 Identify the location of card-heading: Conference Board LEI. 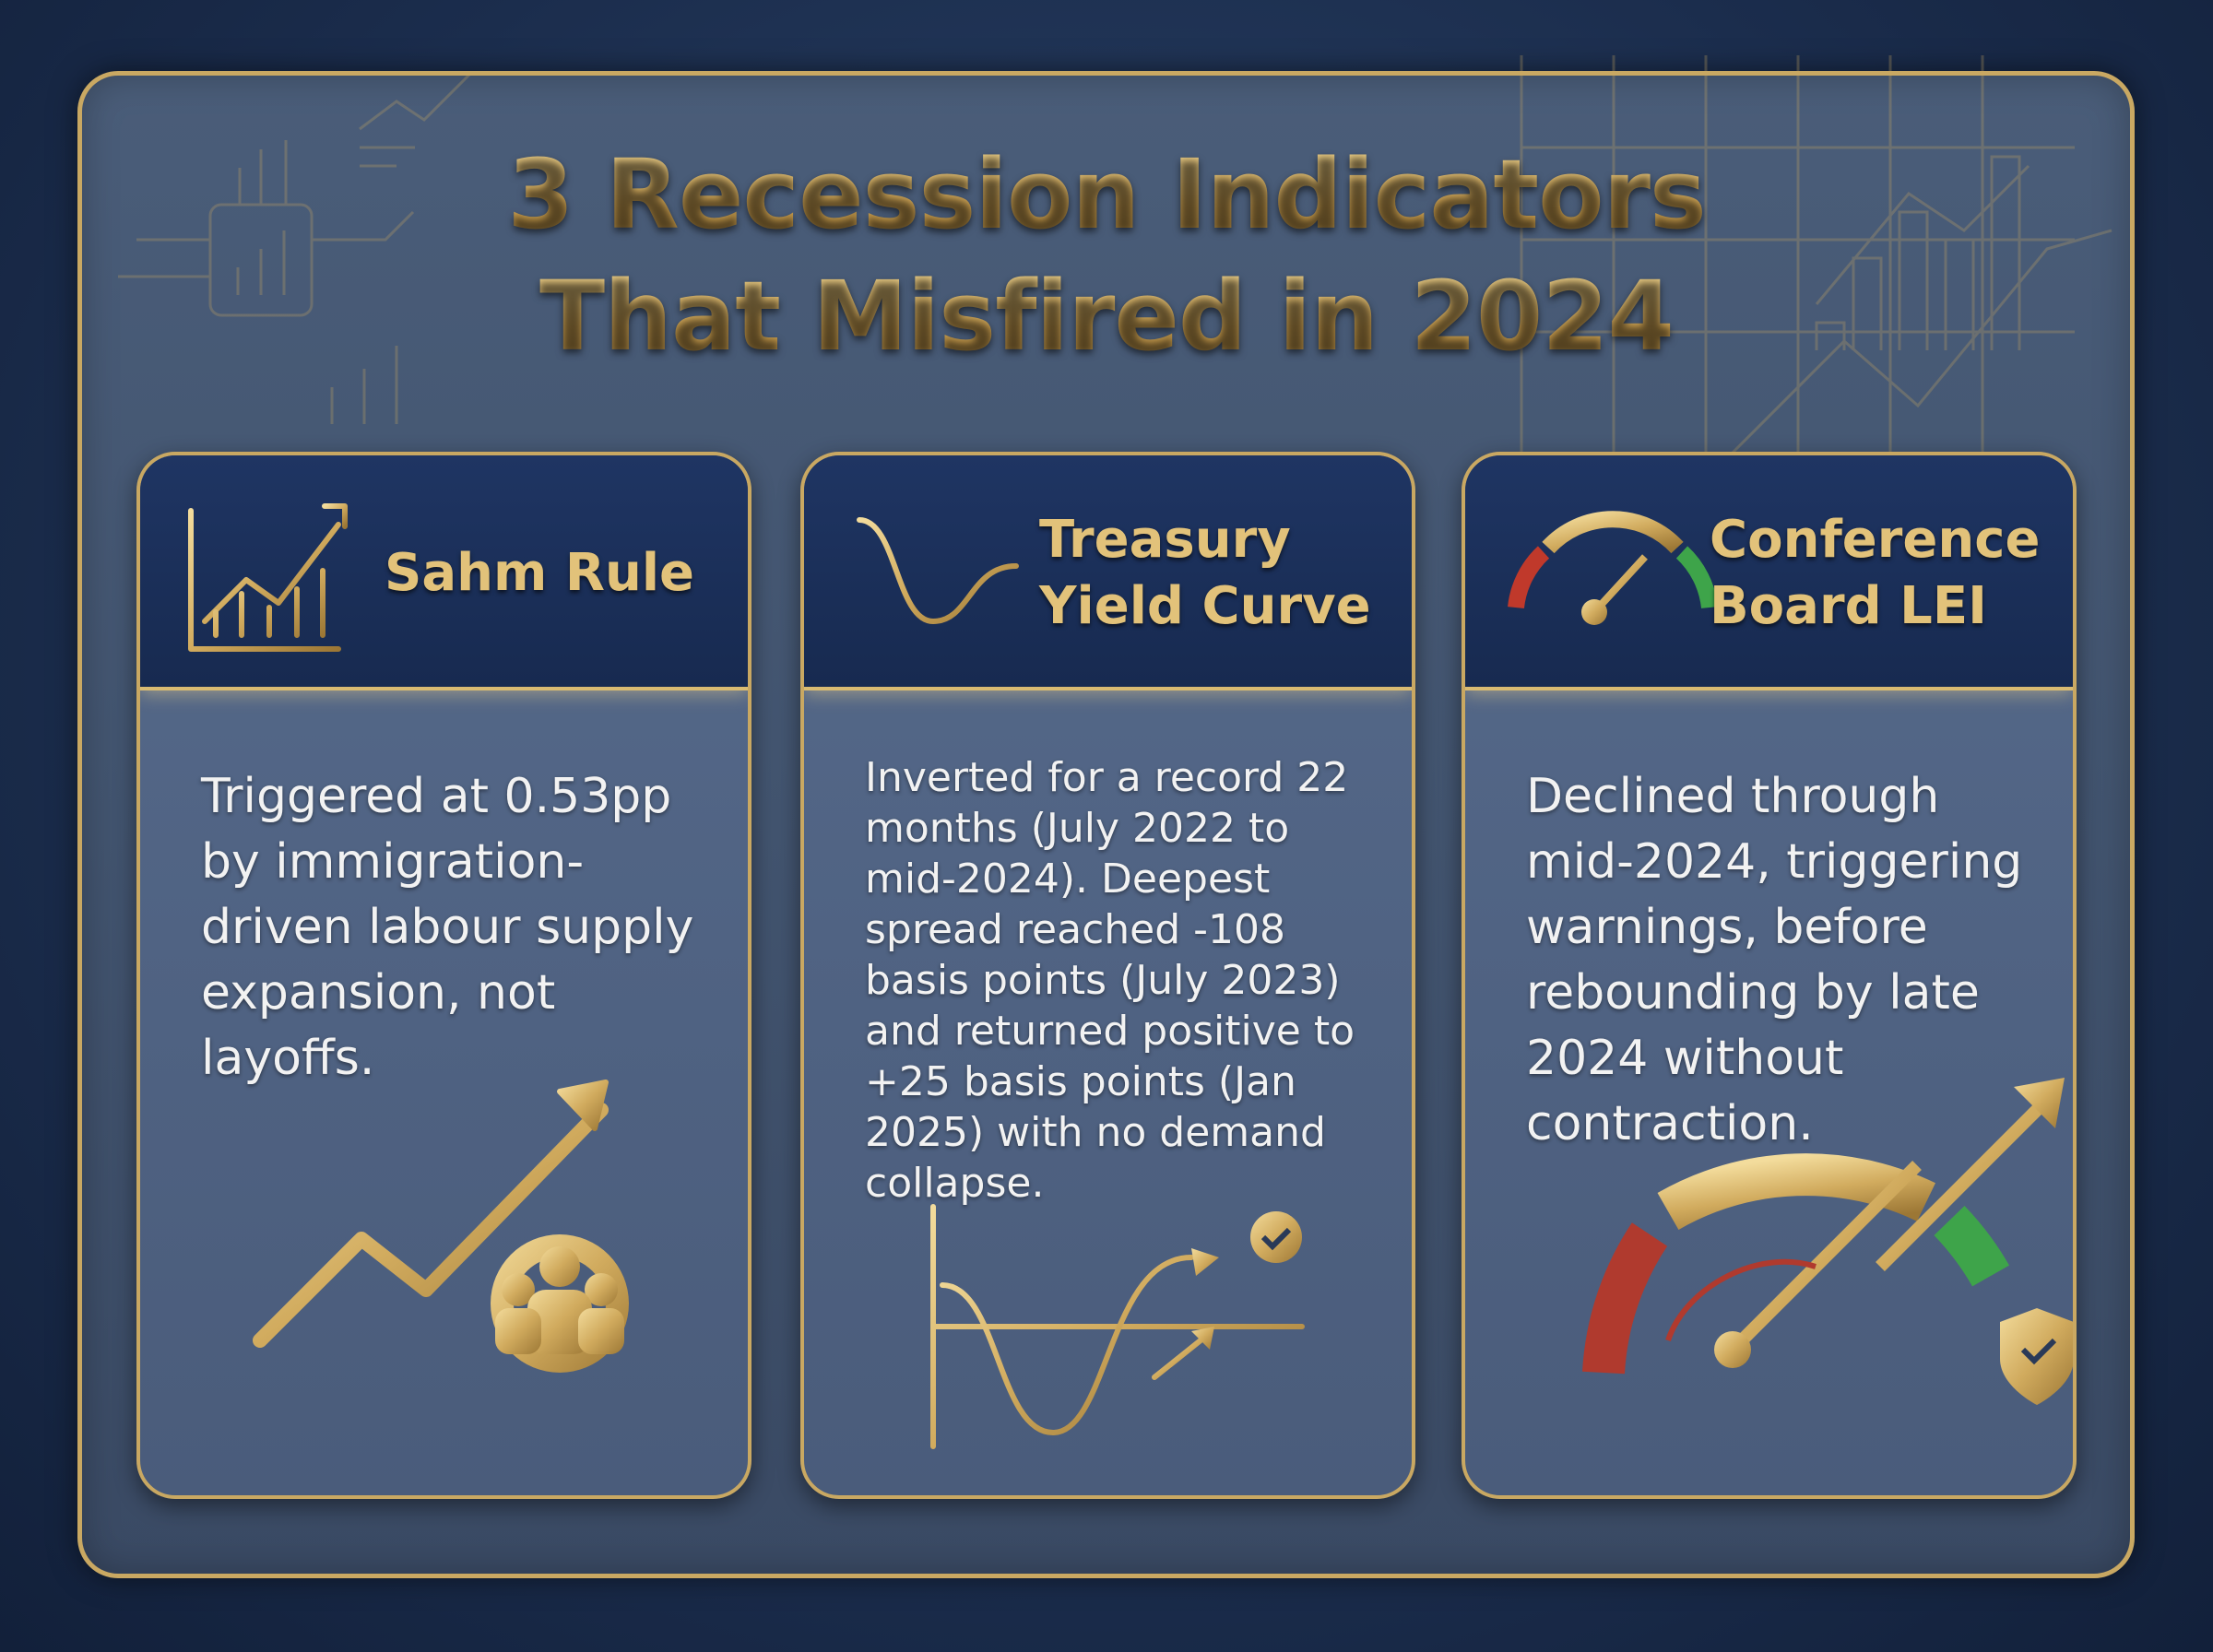
(1875, 572).